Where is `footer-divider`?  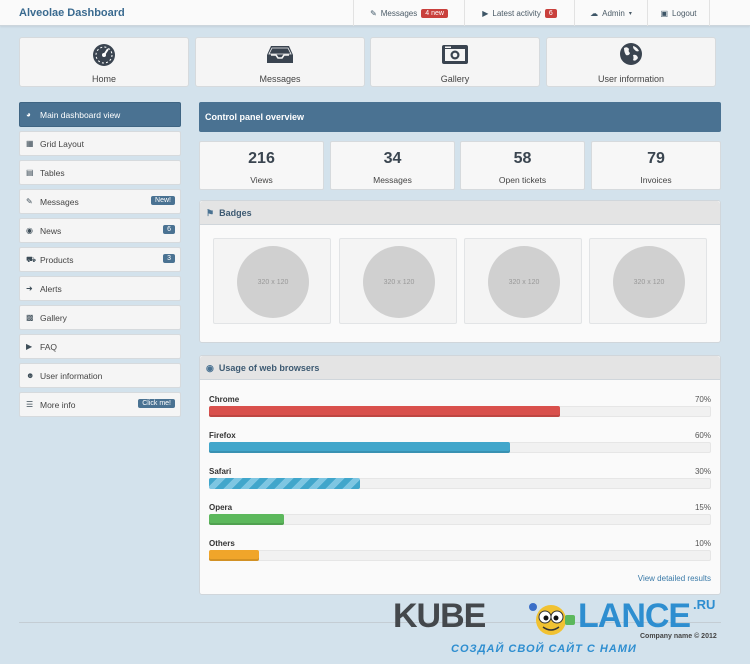 footer-divider is located at coordinates (370, 622).